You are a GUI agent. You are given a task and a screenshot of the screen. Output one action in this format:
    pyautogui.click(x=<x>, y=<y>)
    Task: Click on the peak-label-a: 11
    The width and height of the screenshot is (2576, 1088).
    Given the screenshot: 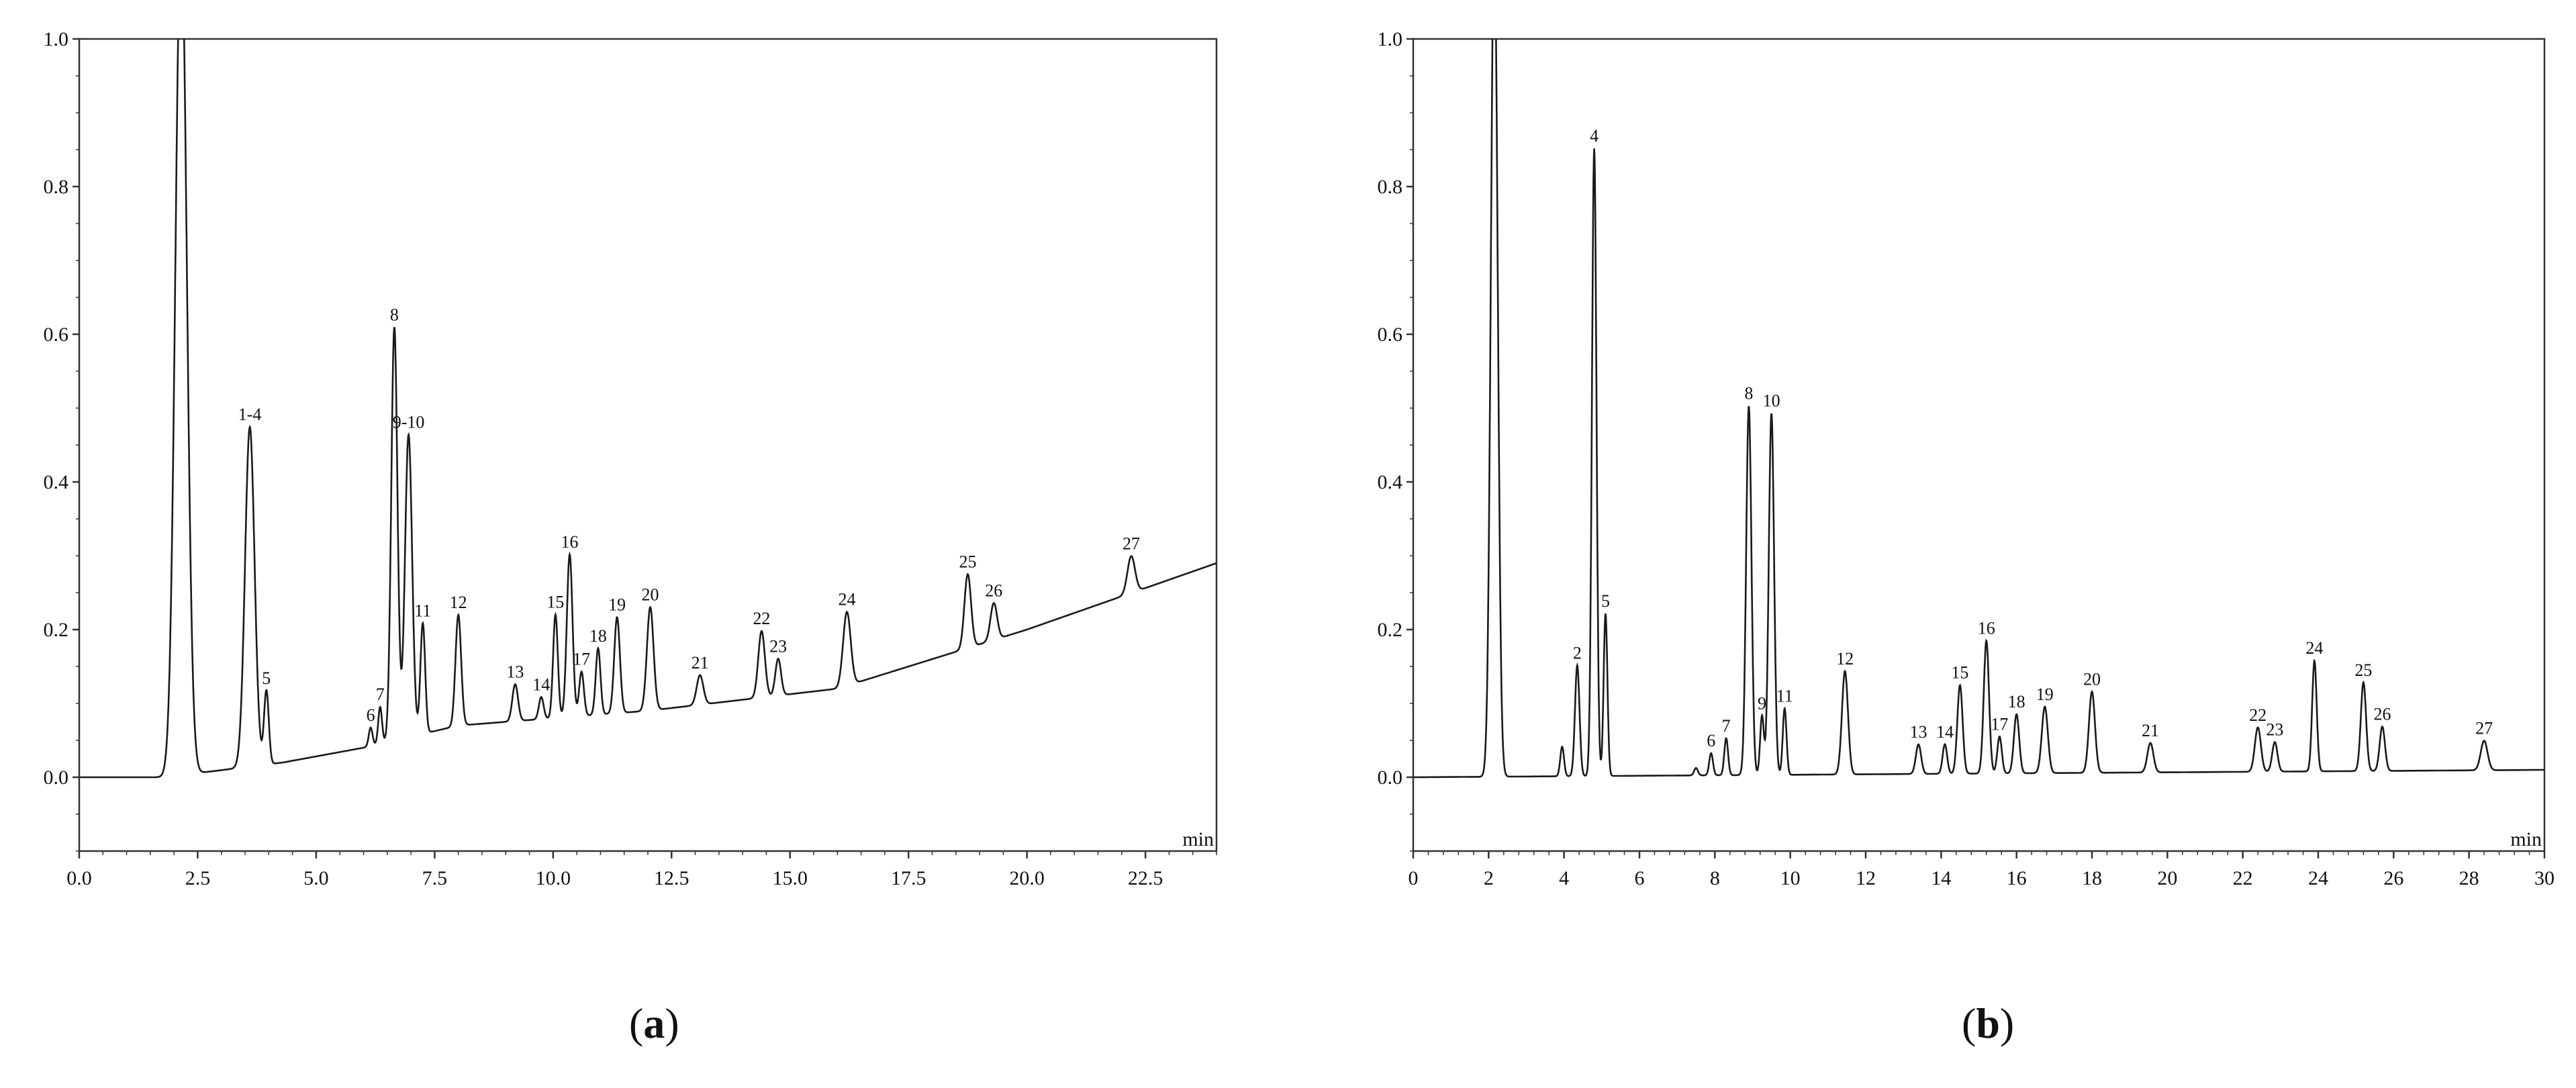 What is the action you would take?
    pyautogui.click(x=423, y=611)
    